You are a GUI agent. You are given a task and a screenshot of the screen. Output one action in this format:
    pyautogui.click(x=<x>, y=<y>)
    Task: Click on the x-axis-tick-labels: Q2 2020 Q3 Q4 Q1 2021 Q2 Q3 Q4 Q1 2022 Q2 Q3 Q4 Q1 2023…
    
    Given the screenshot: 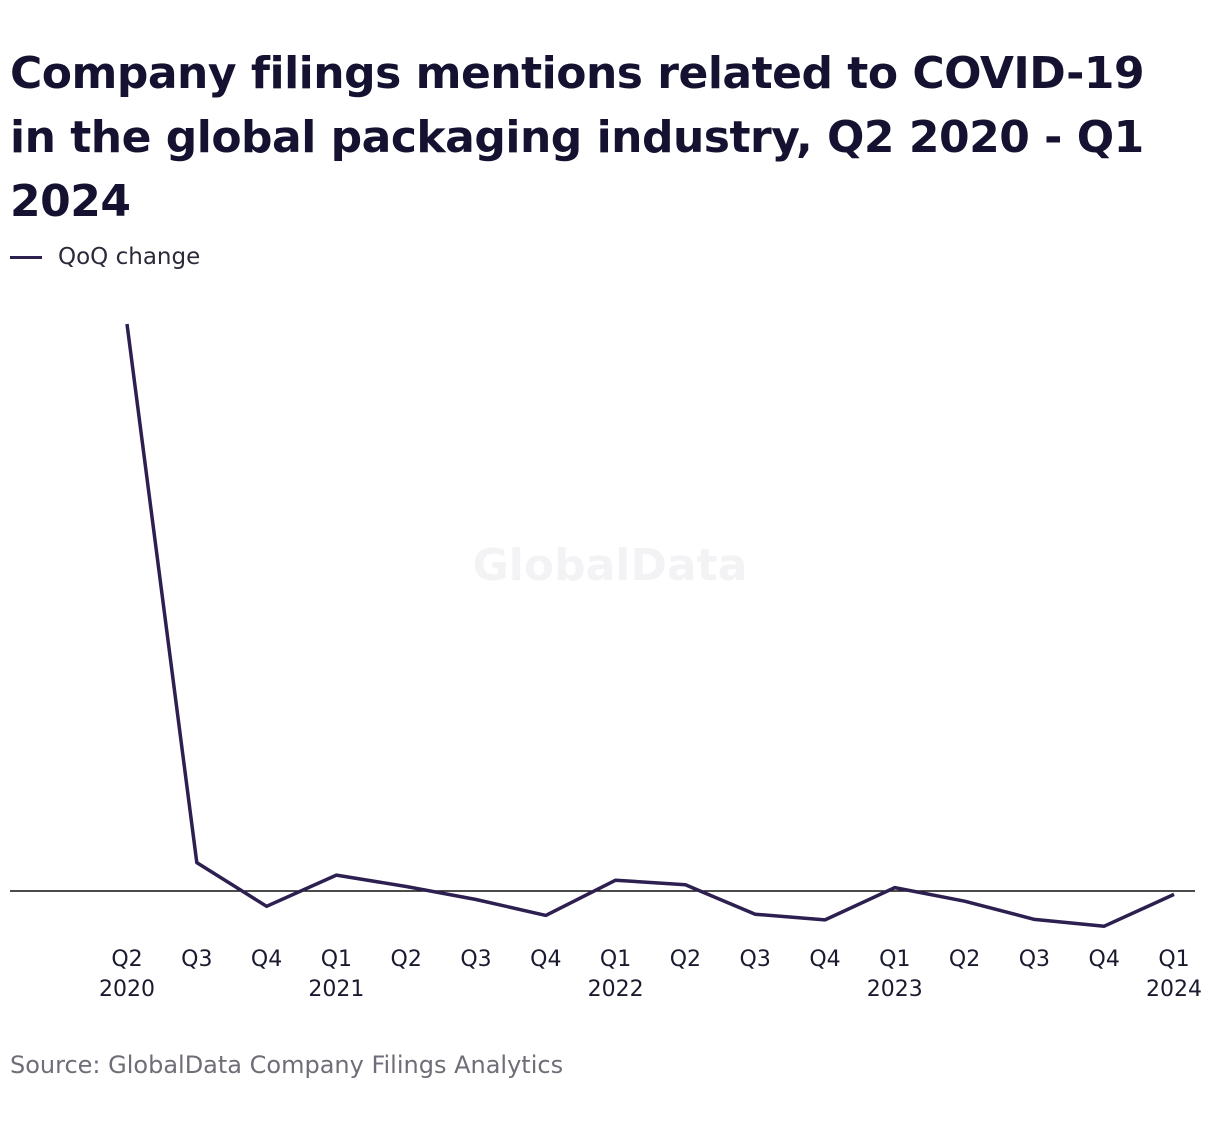 What is the action you would take?
    pyautogui.click(x=650, y=974)
    